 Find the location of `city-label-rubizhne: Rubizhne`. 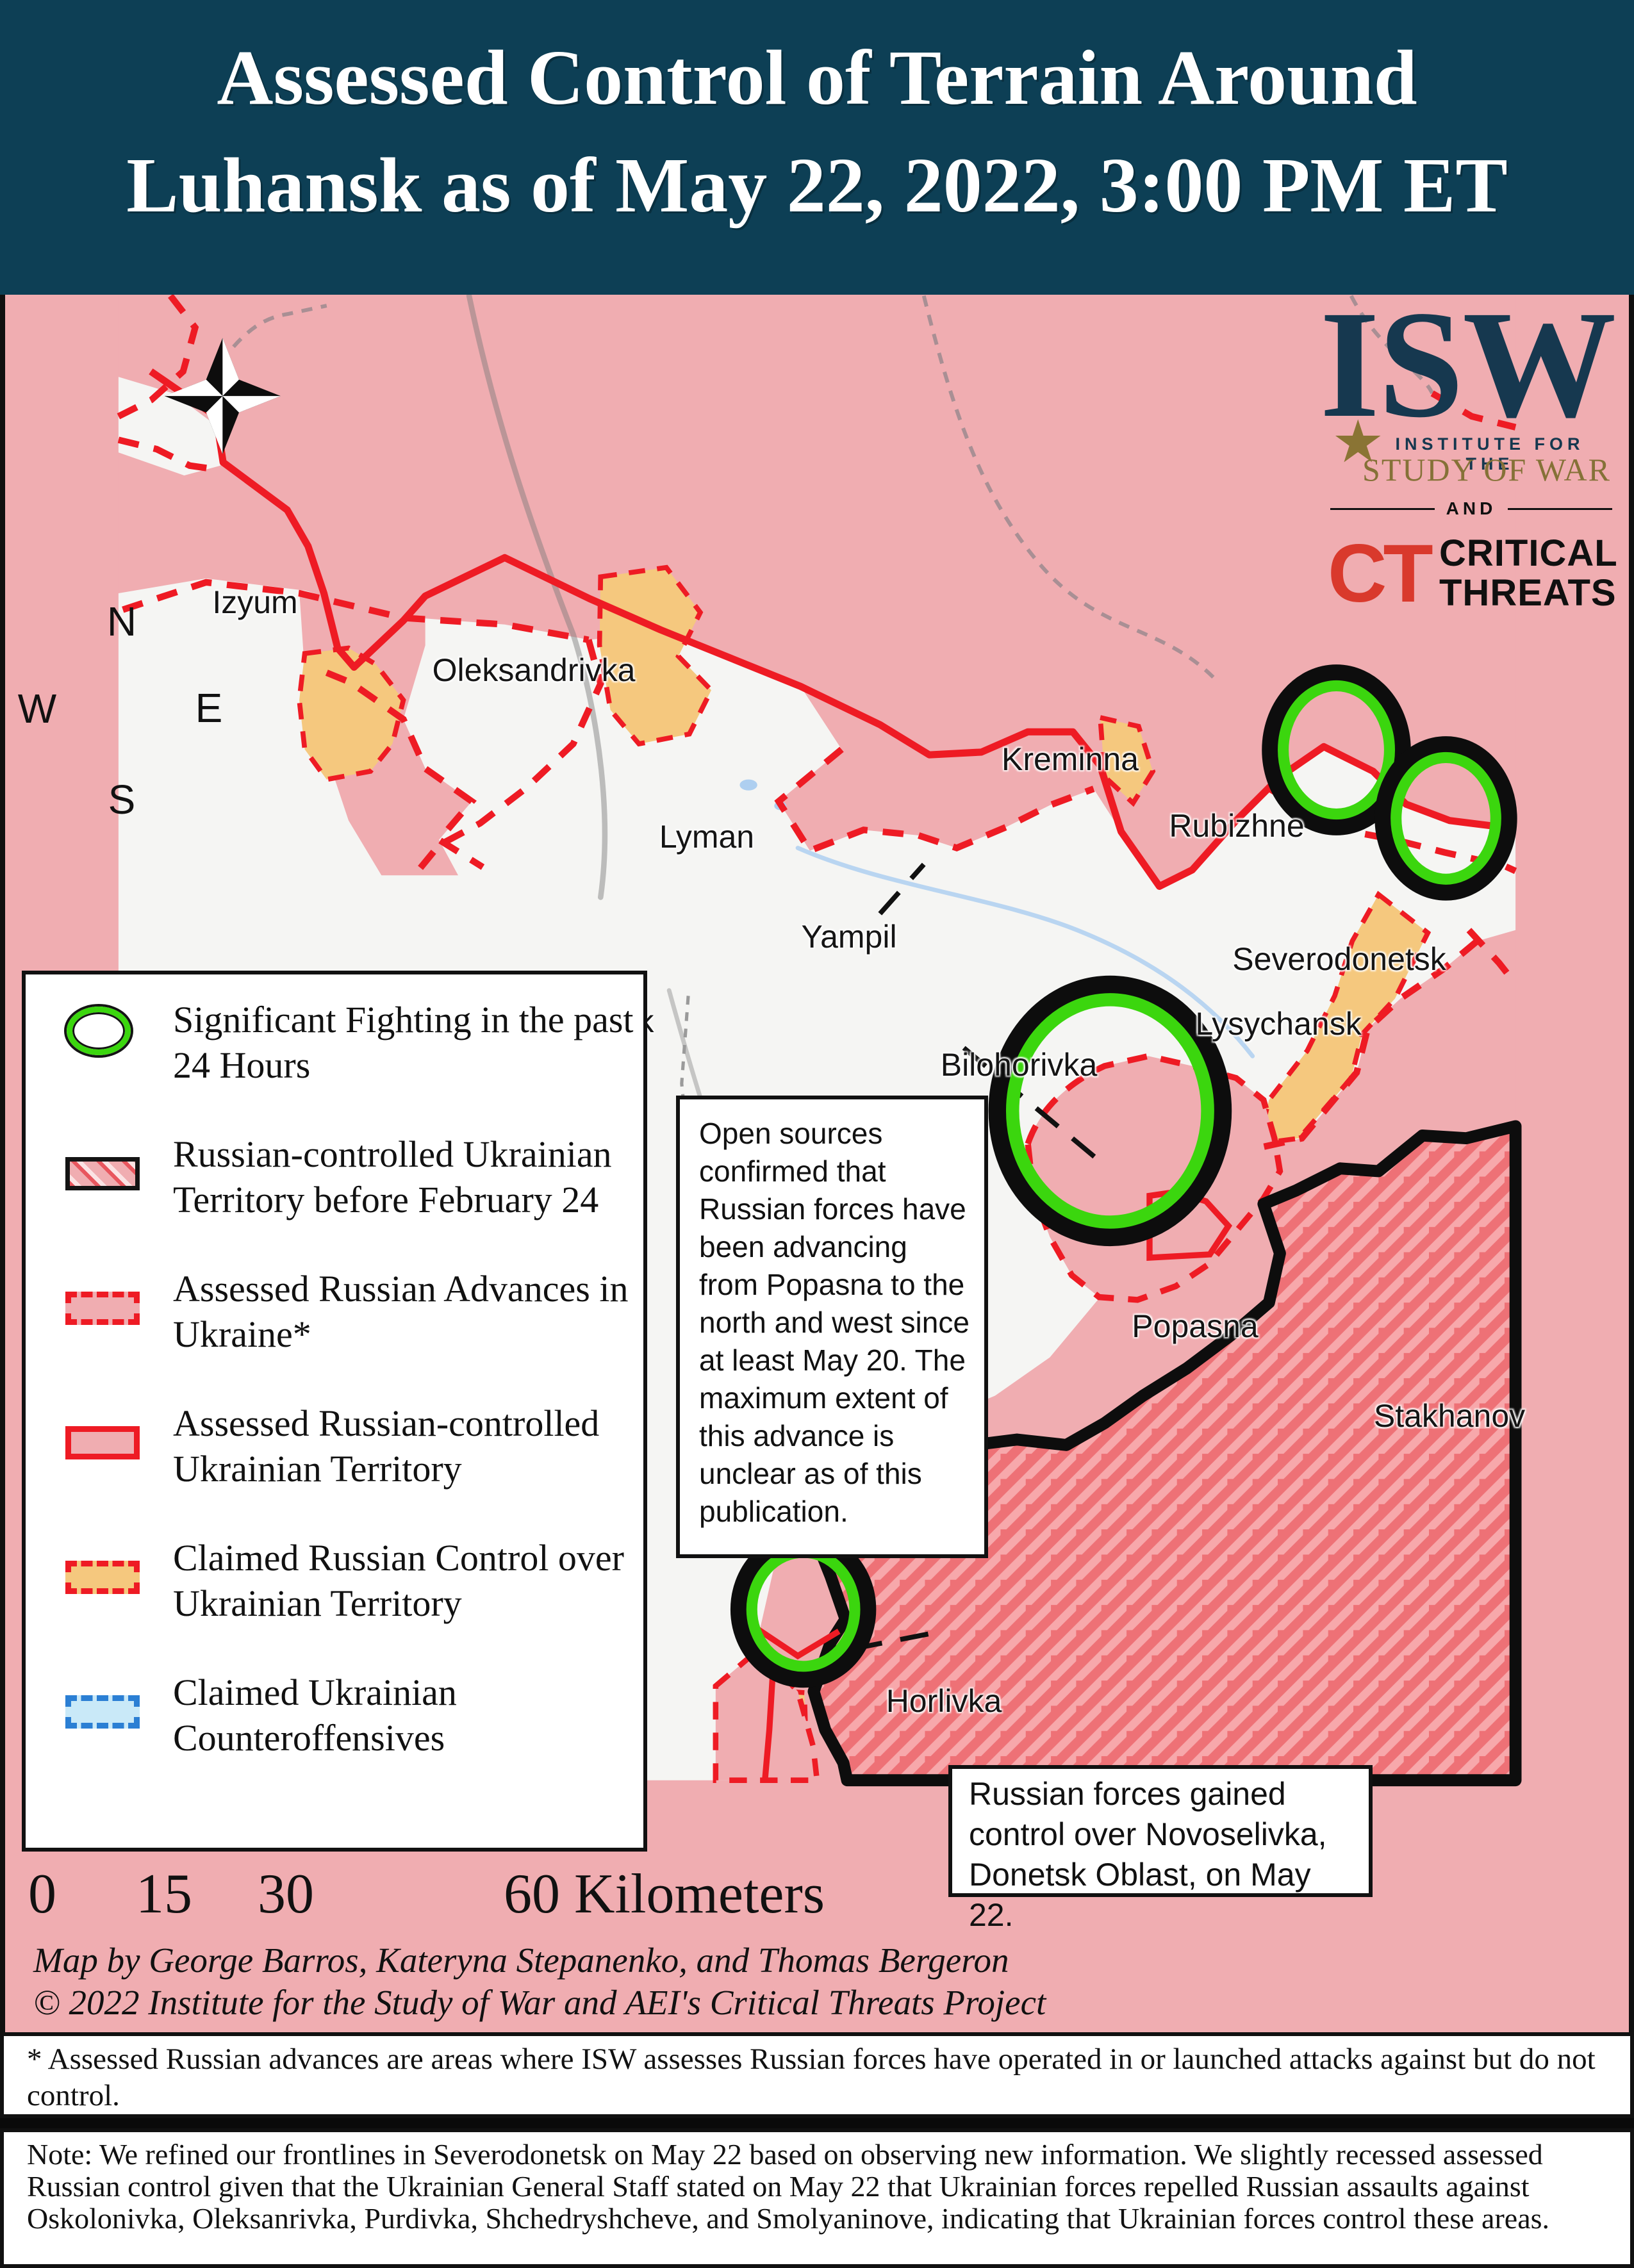

city-label-rubizhne: Rubizhne is located at coordinates (1237, 826).